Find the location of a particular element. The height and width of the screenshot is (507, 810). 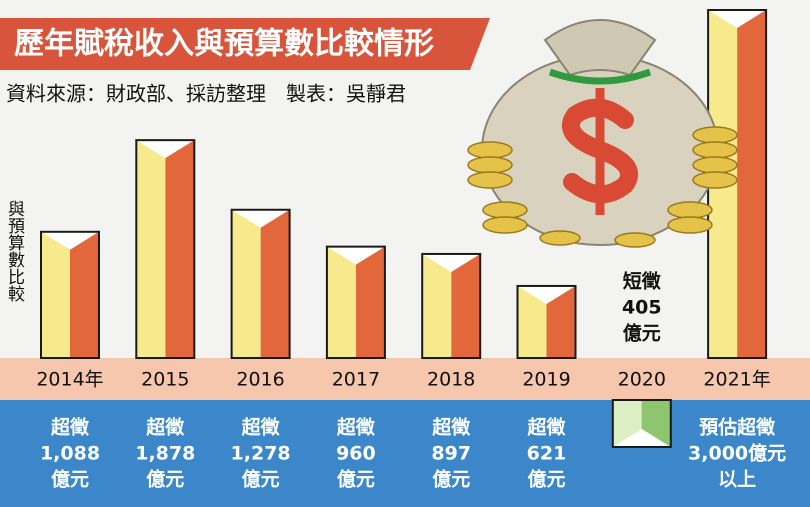

x-tick-label: 2018 is located at coordinates (451, 380).